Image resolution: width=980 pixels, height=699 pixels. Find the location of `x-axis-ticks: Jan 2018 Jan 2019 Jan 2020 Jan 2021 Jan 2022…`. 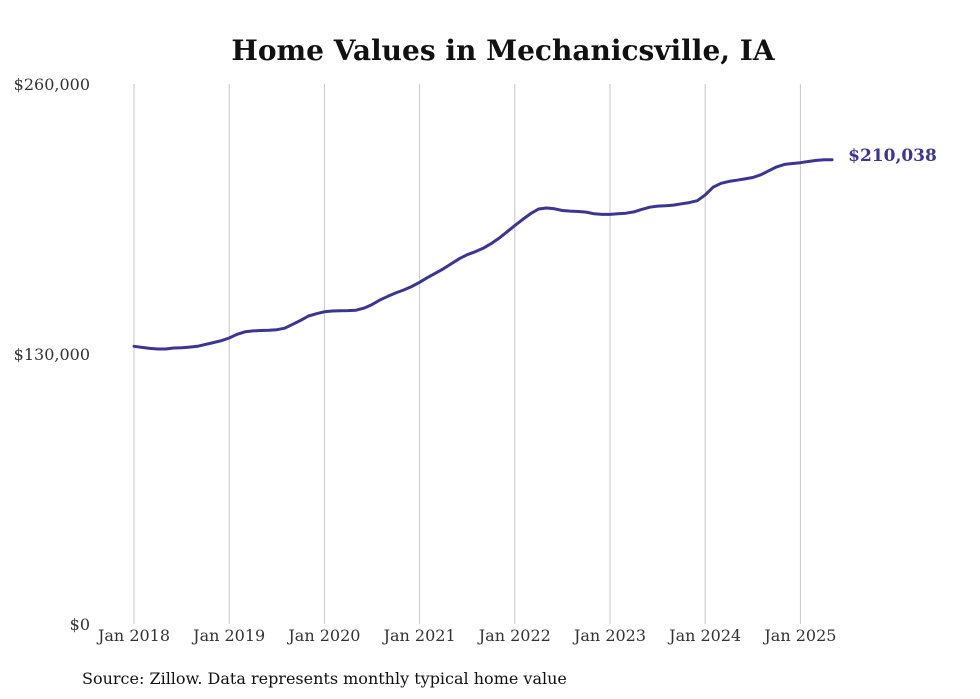

x-axis-ticks: Jan 2018 Jan 2019 Jan 2020 Jan 2021 Jan 2022… is located at coordinates (466, 635).